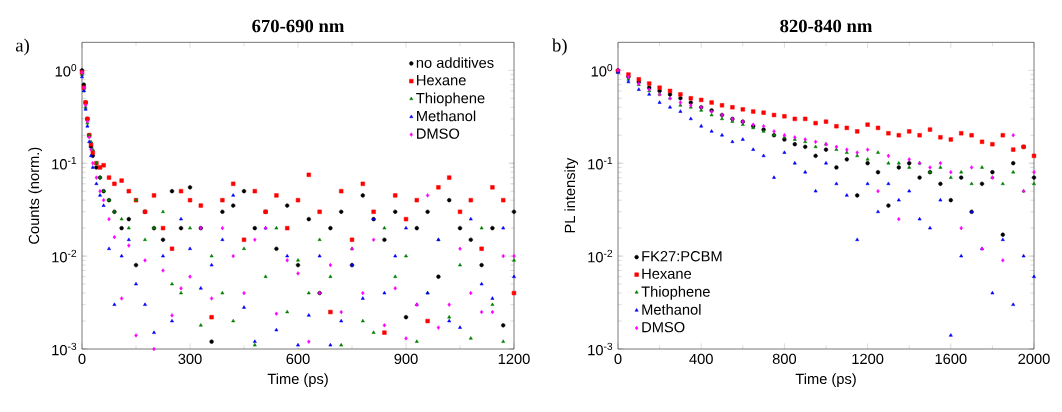 The height and width of the screenshot is (412, 1062). Describe the element at coordinates (298, 26) in the screenshot. I see `chart-title: 670-690 nm` at that location.